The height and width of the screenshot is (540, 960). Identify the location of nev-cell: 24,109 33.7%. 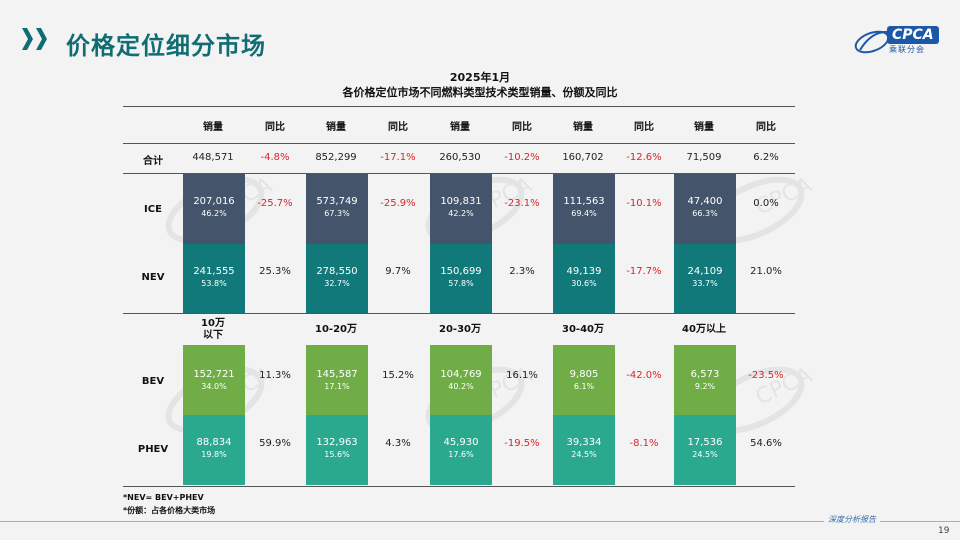
(705, 278).